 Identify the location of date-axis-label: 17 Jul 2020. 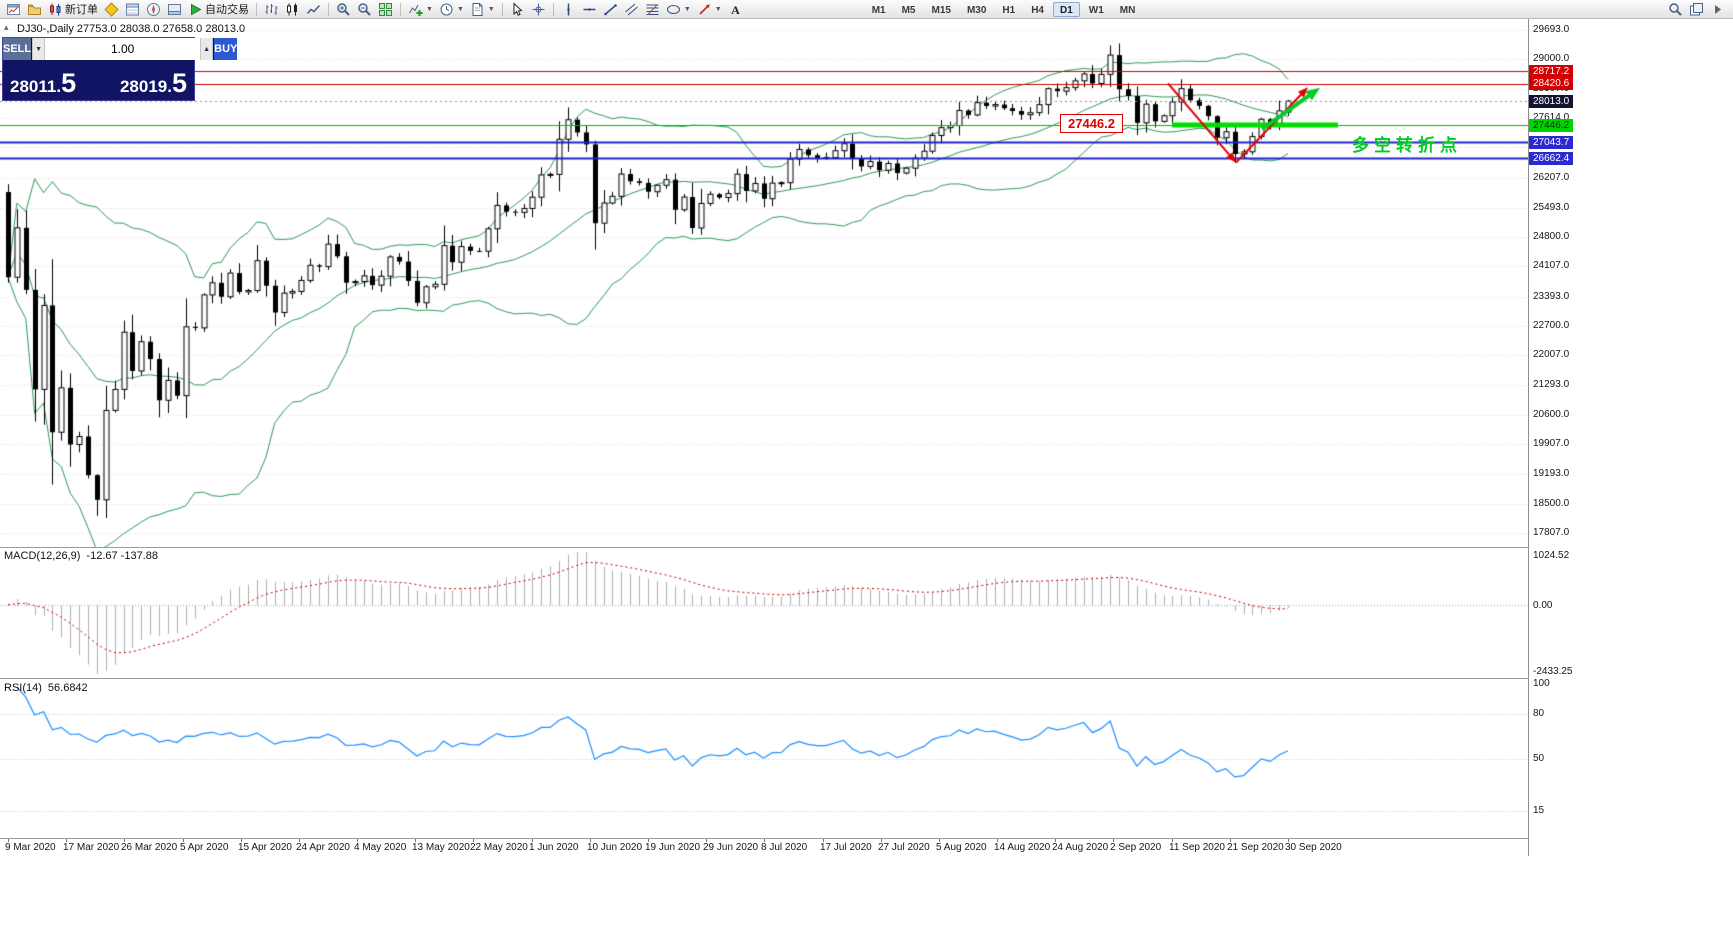
(846, 847).